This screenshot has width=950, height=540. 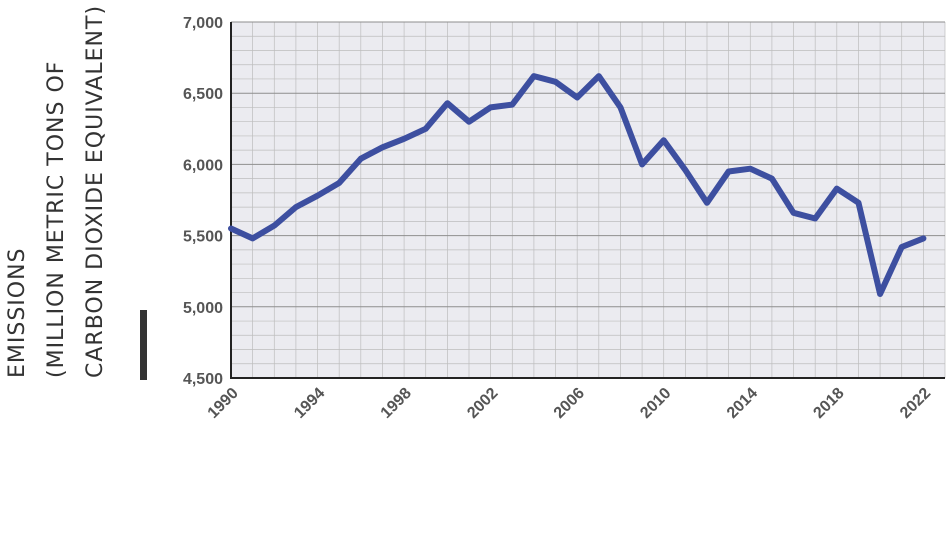 I want to click on x-tick-label: 2014, so click(x=742, y=403).